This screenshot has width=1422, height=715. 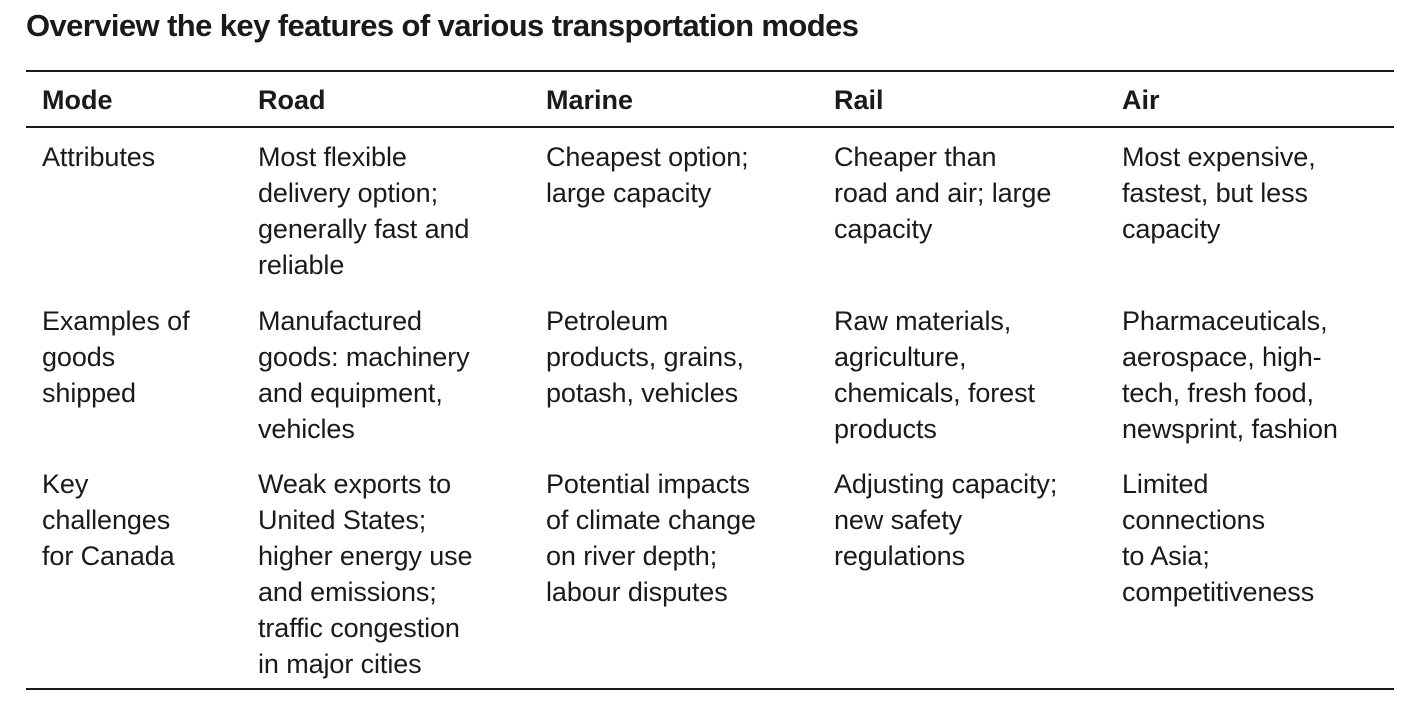 What do you see at coordinates (1141, 100) in the screenshot?
I see `header-air: Air` at bounding box center [1141, 100].